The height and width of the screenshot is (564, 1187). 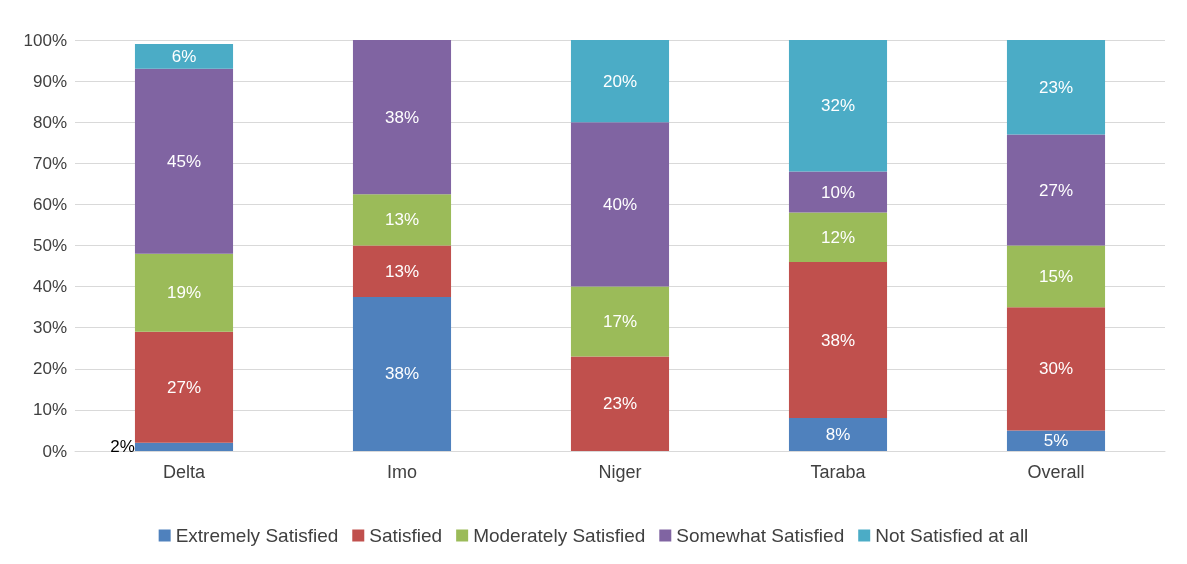 What do you see at coordinates (49, 245) in the screenshot?
I see `y-tick-label: 50%` at bounding box center [49, 245].